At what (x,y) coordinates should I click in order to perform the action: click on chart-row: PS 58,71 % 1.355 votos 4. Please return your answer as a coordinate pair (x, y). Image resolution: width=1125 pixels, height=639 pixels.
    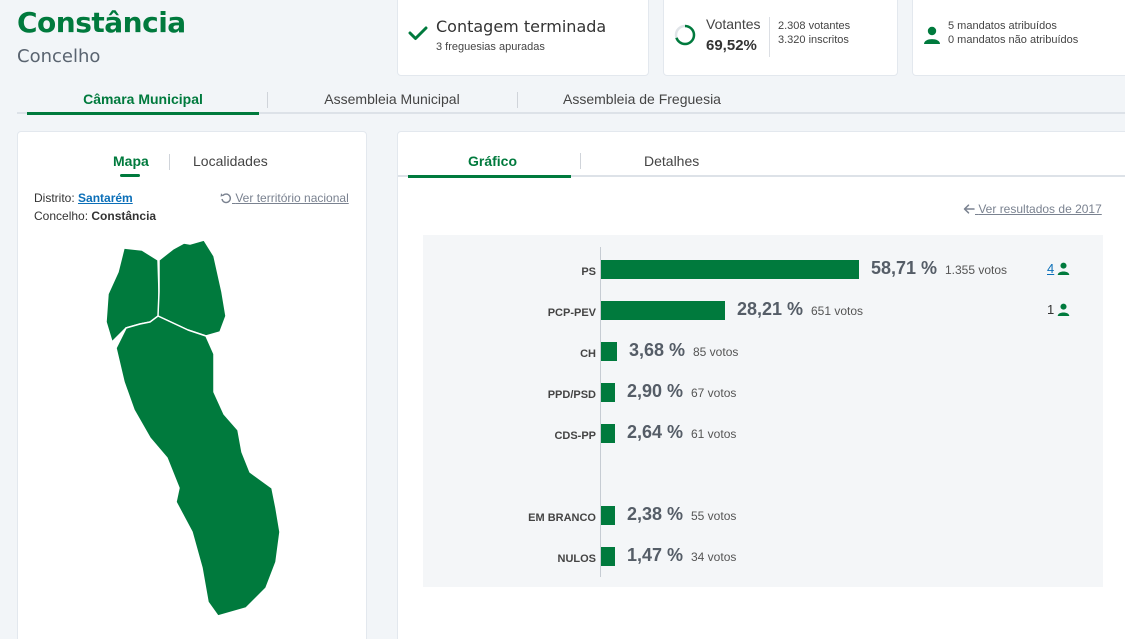
    Looking at the image, I should click on (763, 272).